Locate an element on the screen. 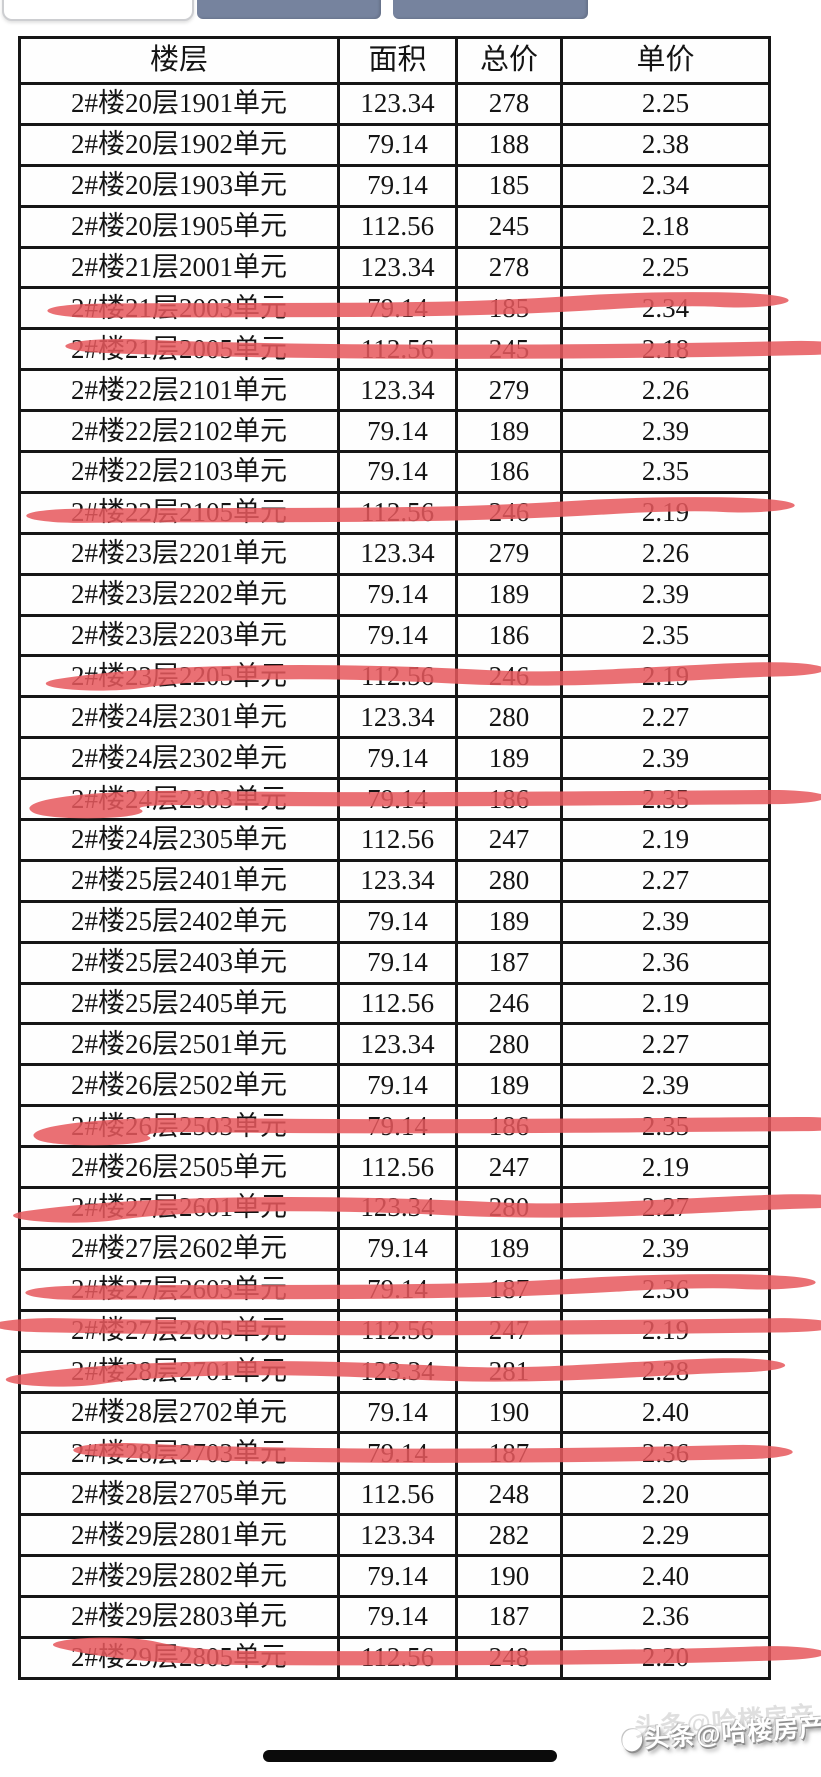 The height and width of the screenshot is (1777, 821). cell-floor: 2#楼26层2503单元 is located at coordinates (179, 1125).